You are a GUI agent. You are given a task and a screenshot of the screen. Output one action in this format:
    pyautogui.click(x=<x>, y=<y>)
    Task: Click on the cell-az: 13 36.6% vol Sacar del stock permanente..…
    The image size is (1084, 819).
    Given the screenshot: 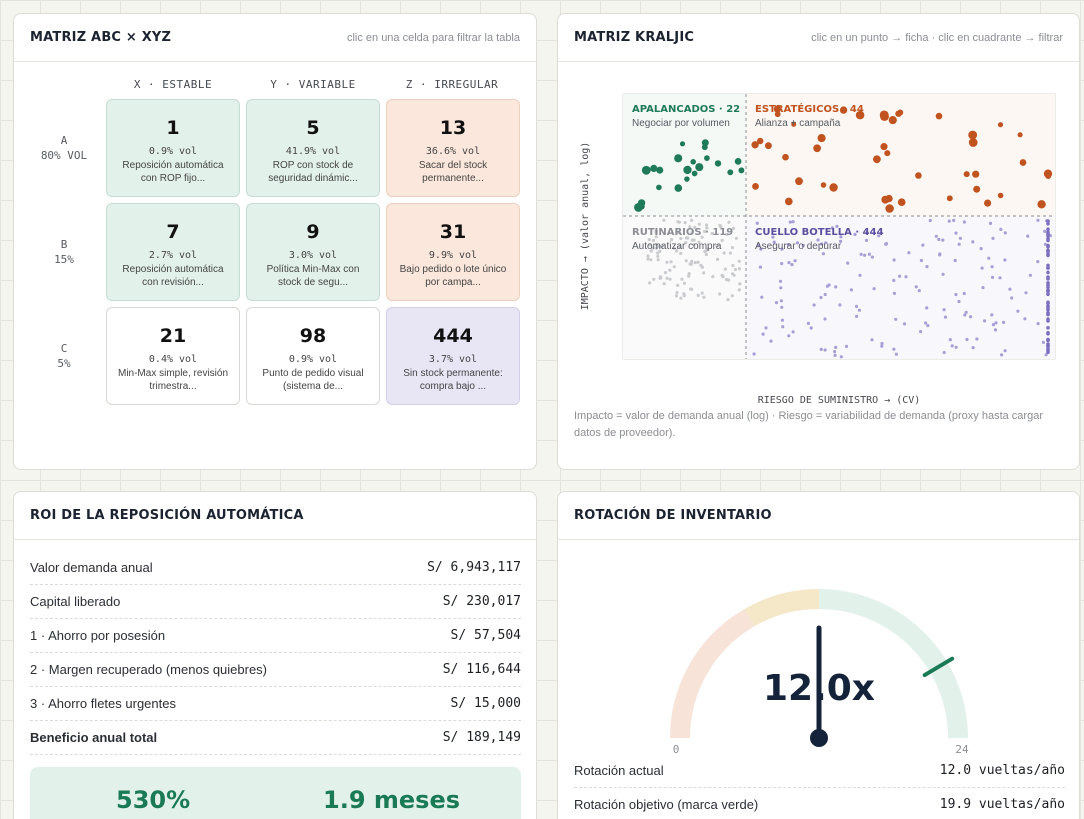 What is the action you would take?
    pyautogui.click(x=453, y=148)
    